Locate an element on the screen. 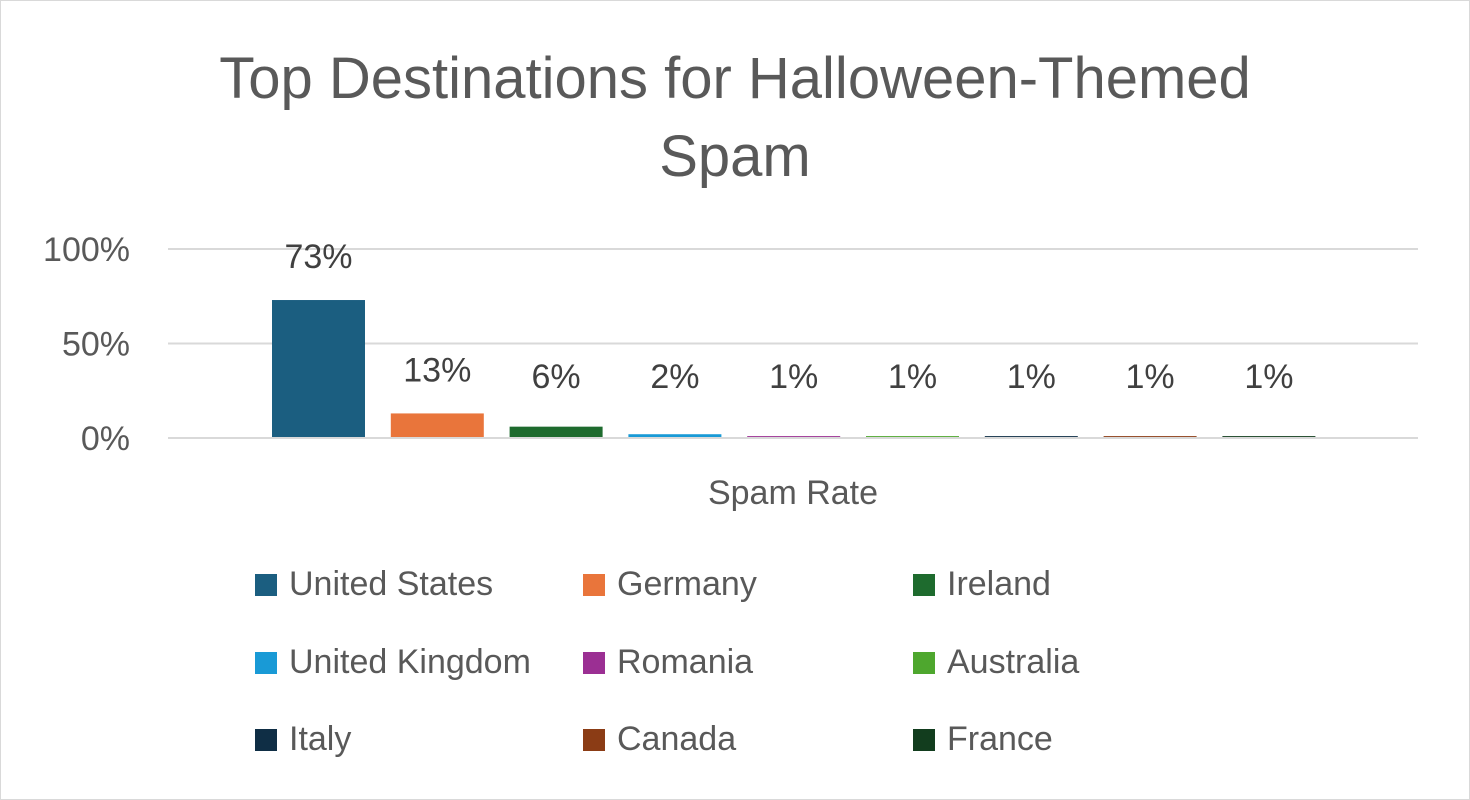 This screenshot has width=1470, height=800. legend-label: United States is located at coordinates (391, 584).